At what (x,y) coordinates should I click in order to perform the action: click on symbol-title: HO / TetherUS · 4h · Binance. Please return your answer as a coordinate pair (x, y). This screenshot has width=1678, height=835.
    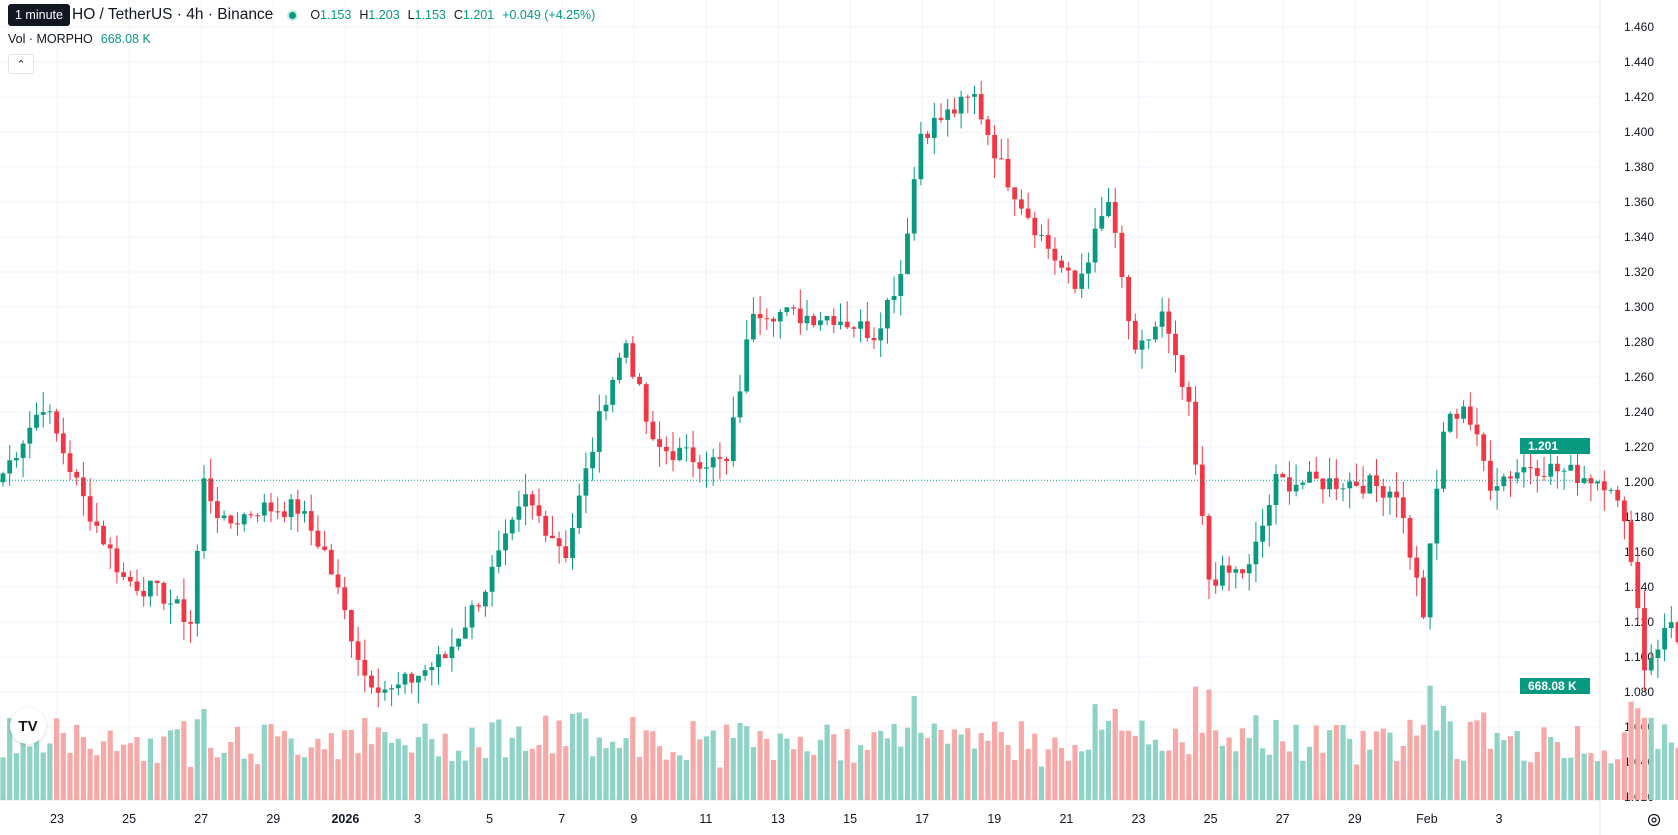
    Looking at the image, I should click on (173, 14).